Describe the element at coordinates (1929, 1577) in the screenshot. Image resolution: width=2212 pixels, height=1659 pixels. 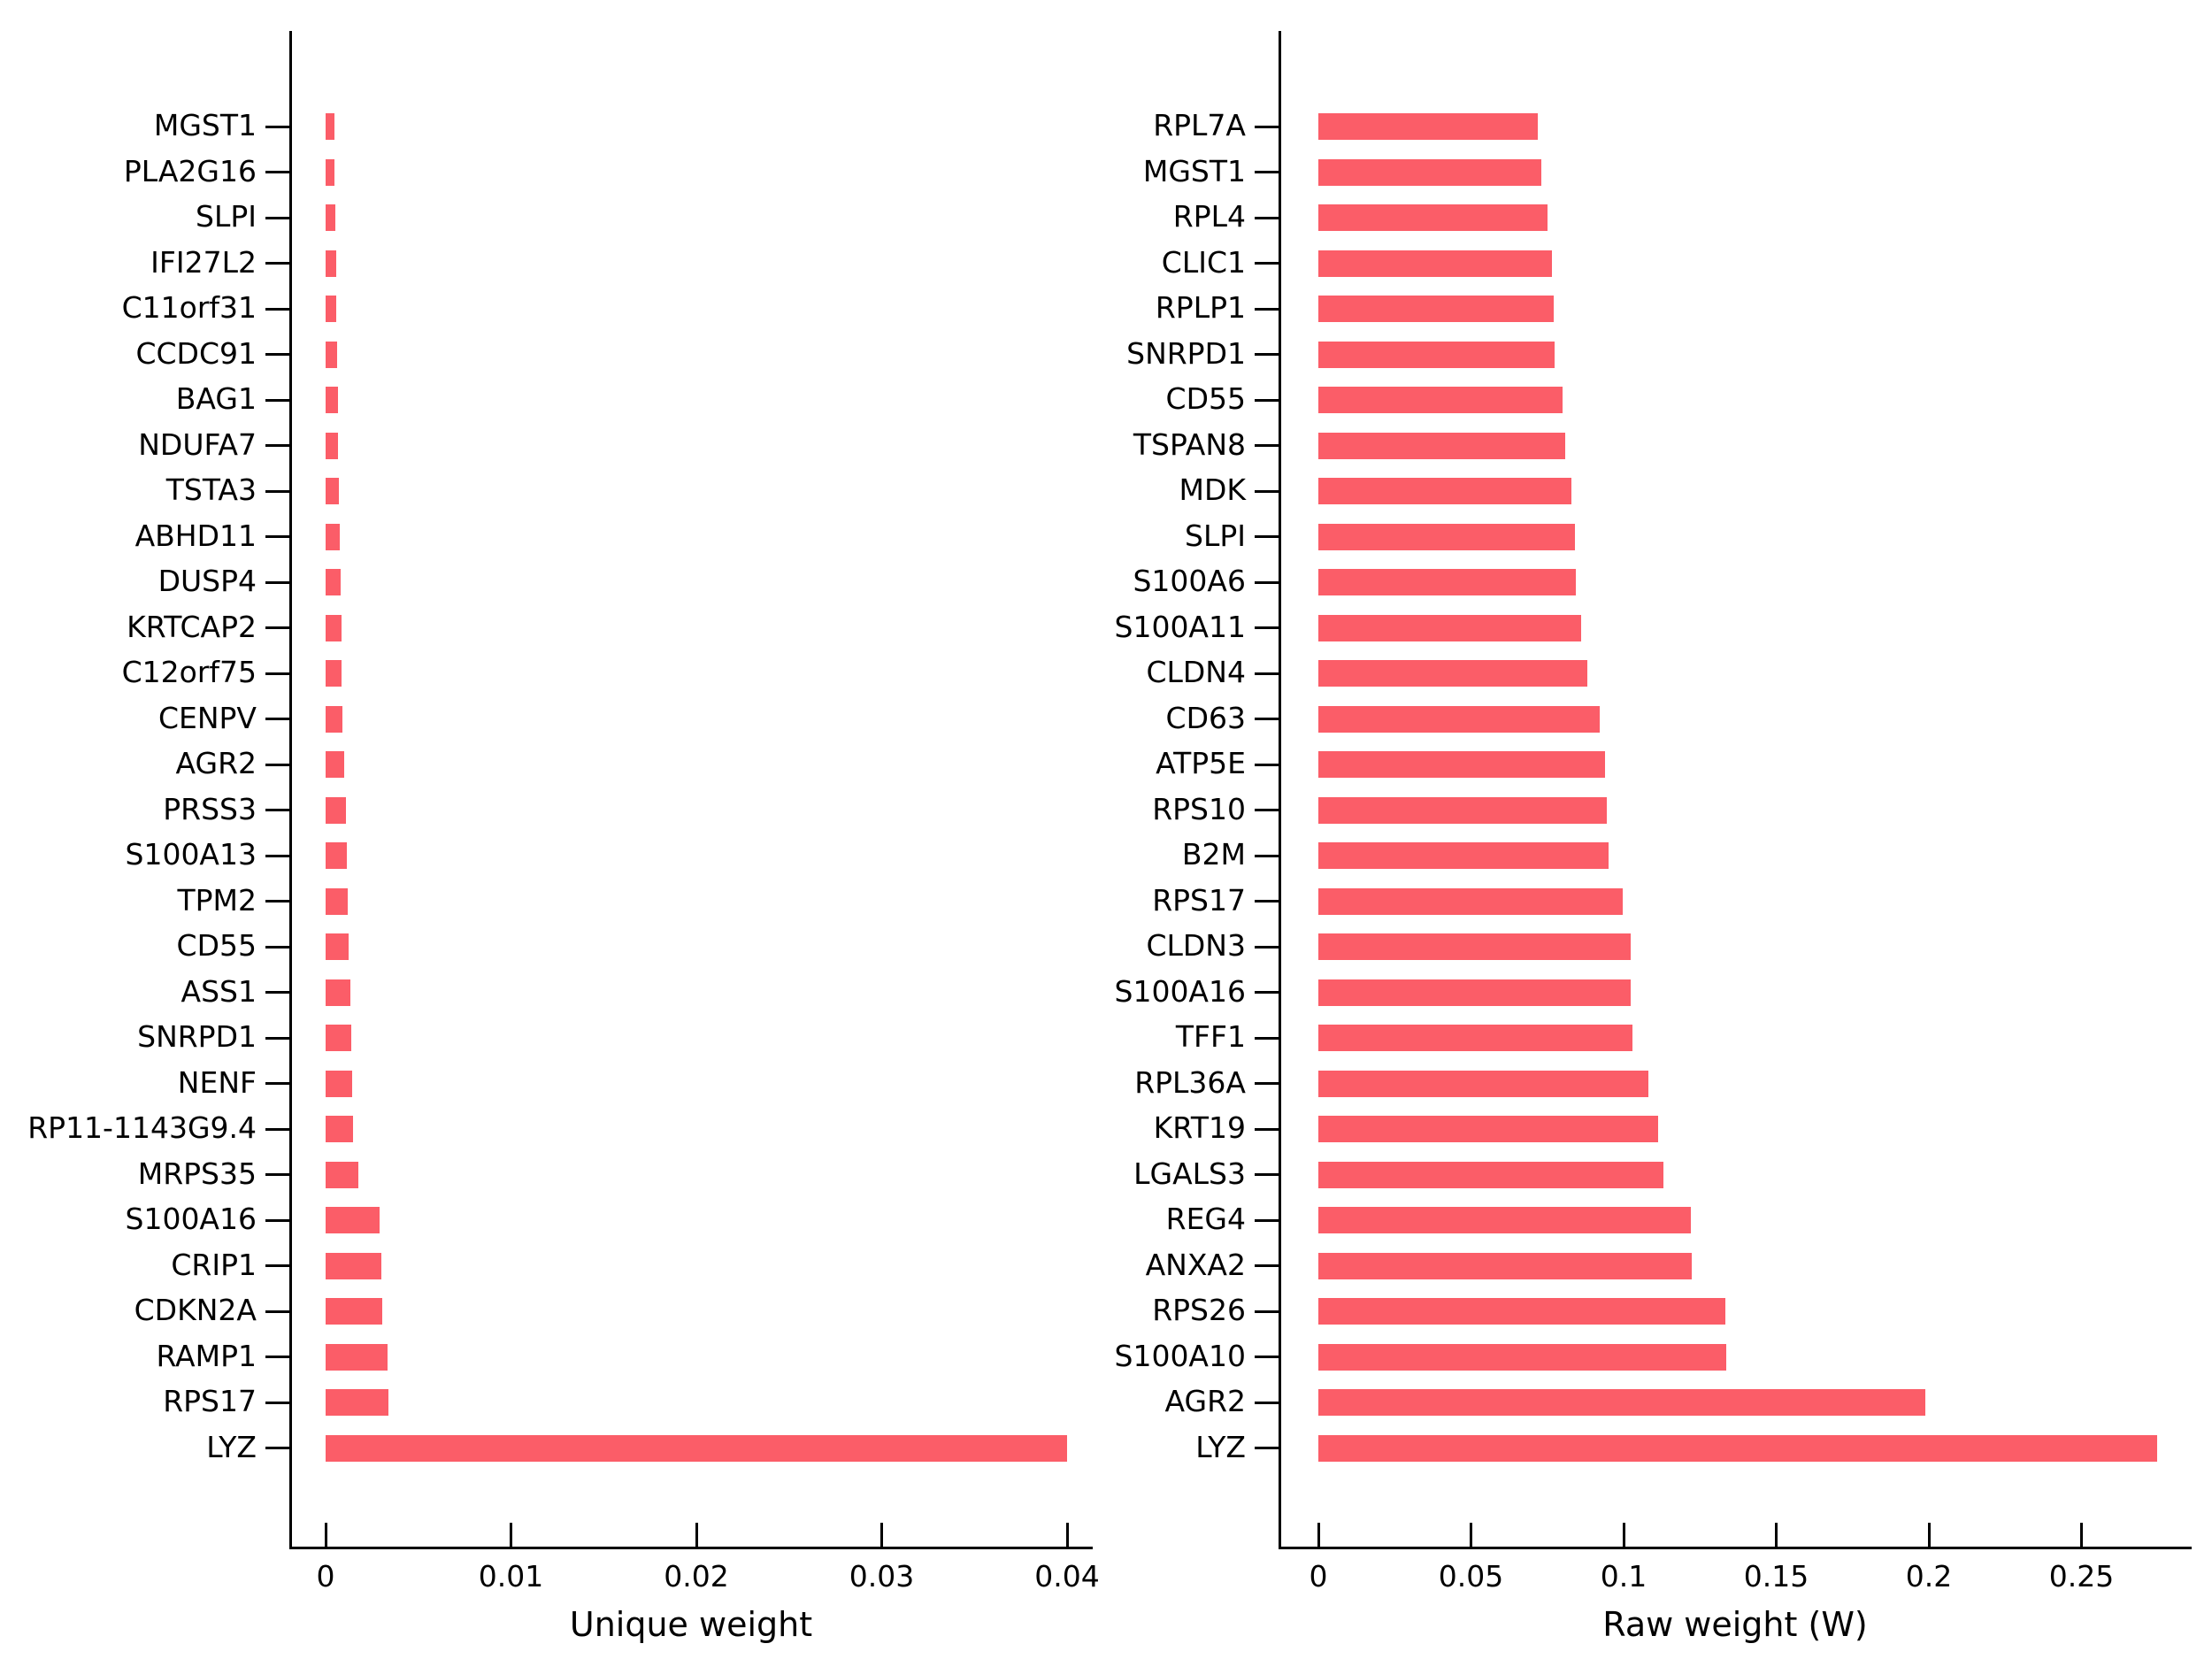
I see `right-x-tick-label: 0.2` at that location.